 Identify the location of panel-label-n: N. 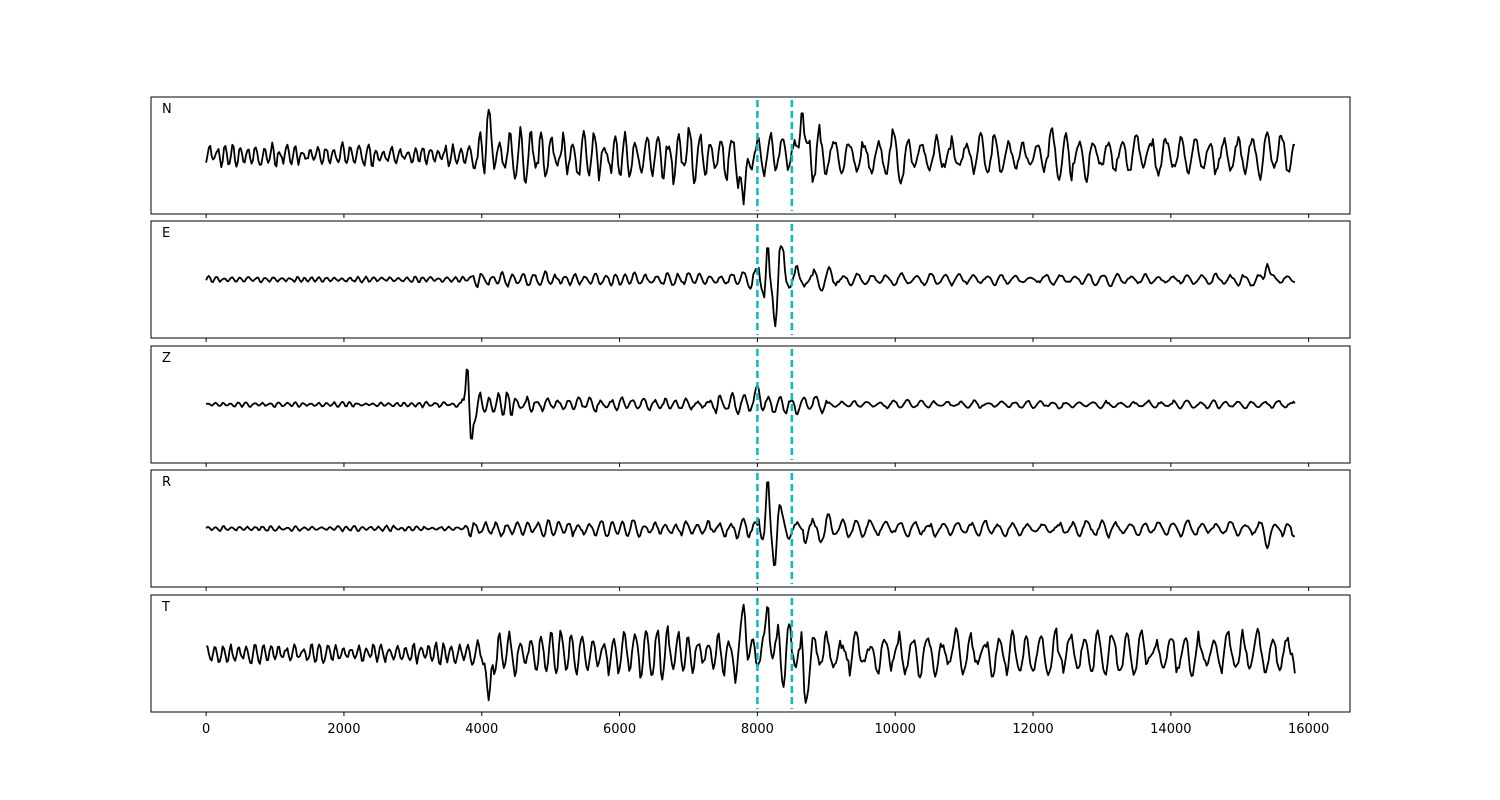
(167, 109).